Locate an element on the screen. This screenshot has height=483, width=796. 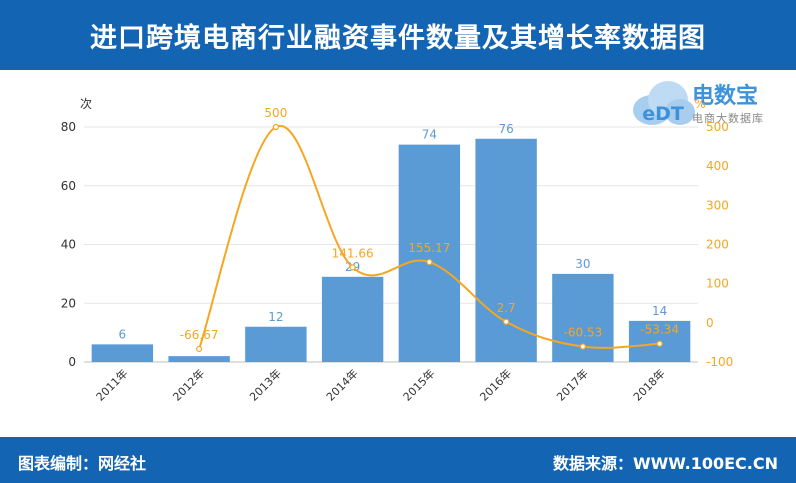
left-tick-label: 20 is located at coordinates (68, 303).